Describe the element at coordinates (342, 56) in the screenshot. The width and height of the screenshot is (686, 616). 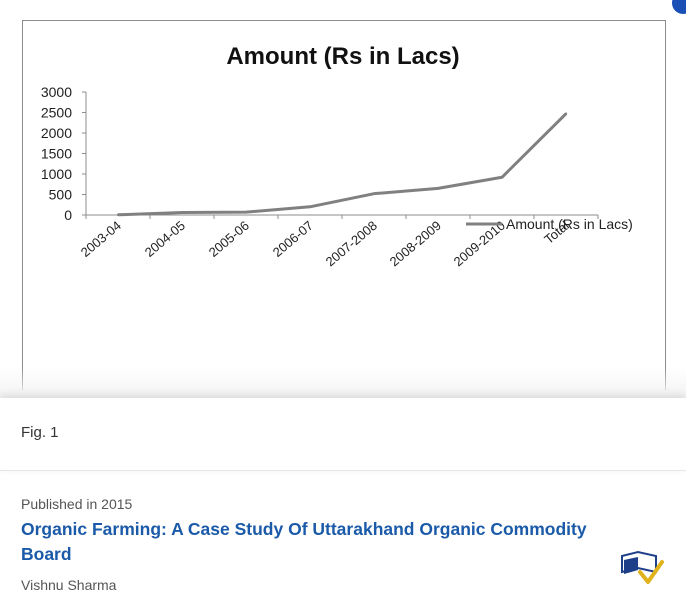
I see `chart-title: Amount (Rs in Lacs)` at that location.